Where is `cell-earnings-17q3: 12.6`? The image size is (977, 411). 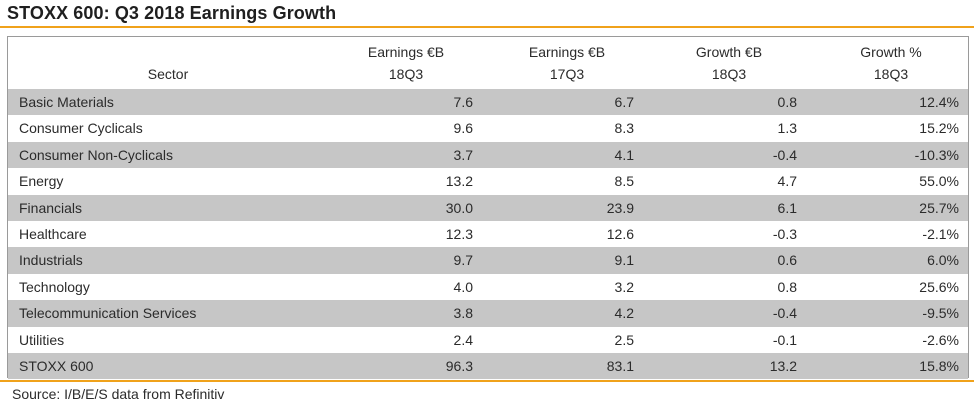 cell-earnings-17q3: 12.6 is located at coordinates (620, 233).